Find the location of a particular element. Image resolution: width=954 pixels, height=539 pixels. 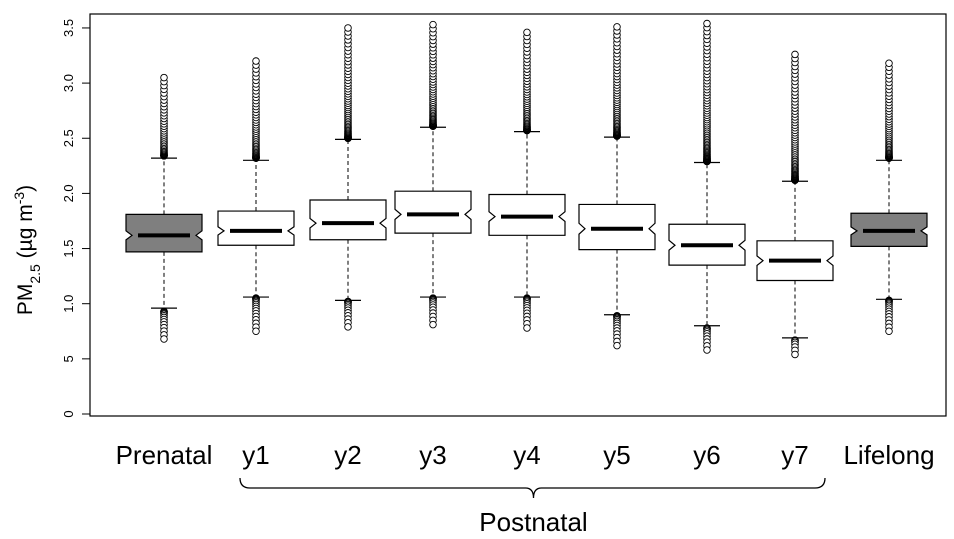

y-tick-label: 3.5 is located at coordinates (68, 28).